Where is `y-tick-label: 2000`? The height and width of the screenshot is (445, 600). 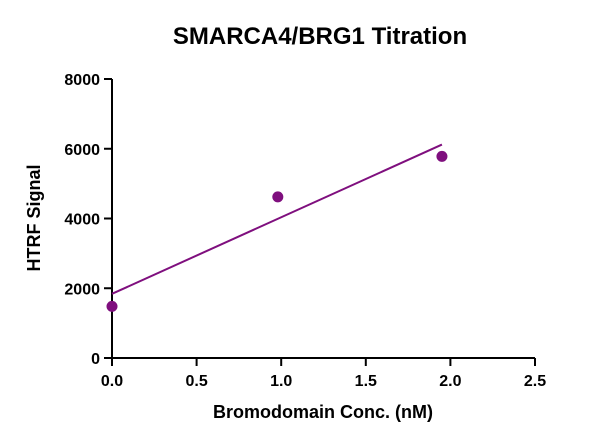
y-tick-label: 2000 is located at coordinates (82, 289).